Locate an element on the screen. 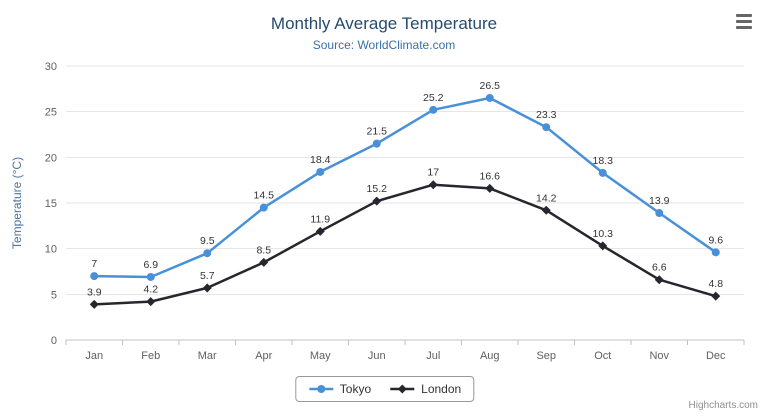 The image size is (769, 416). data-label-tokyo: 18.4 is located at coordinates (320, 160).